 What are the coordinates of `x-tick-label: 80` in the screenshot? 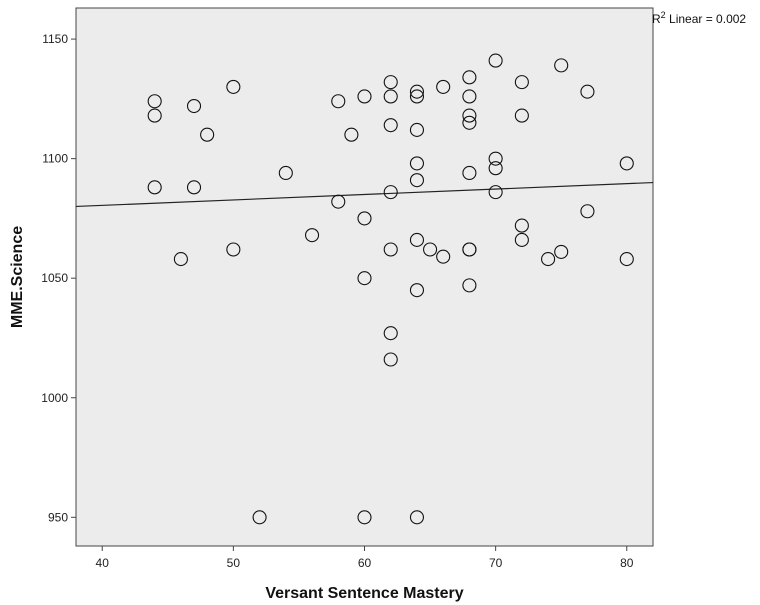 It's located at (627, 563).